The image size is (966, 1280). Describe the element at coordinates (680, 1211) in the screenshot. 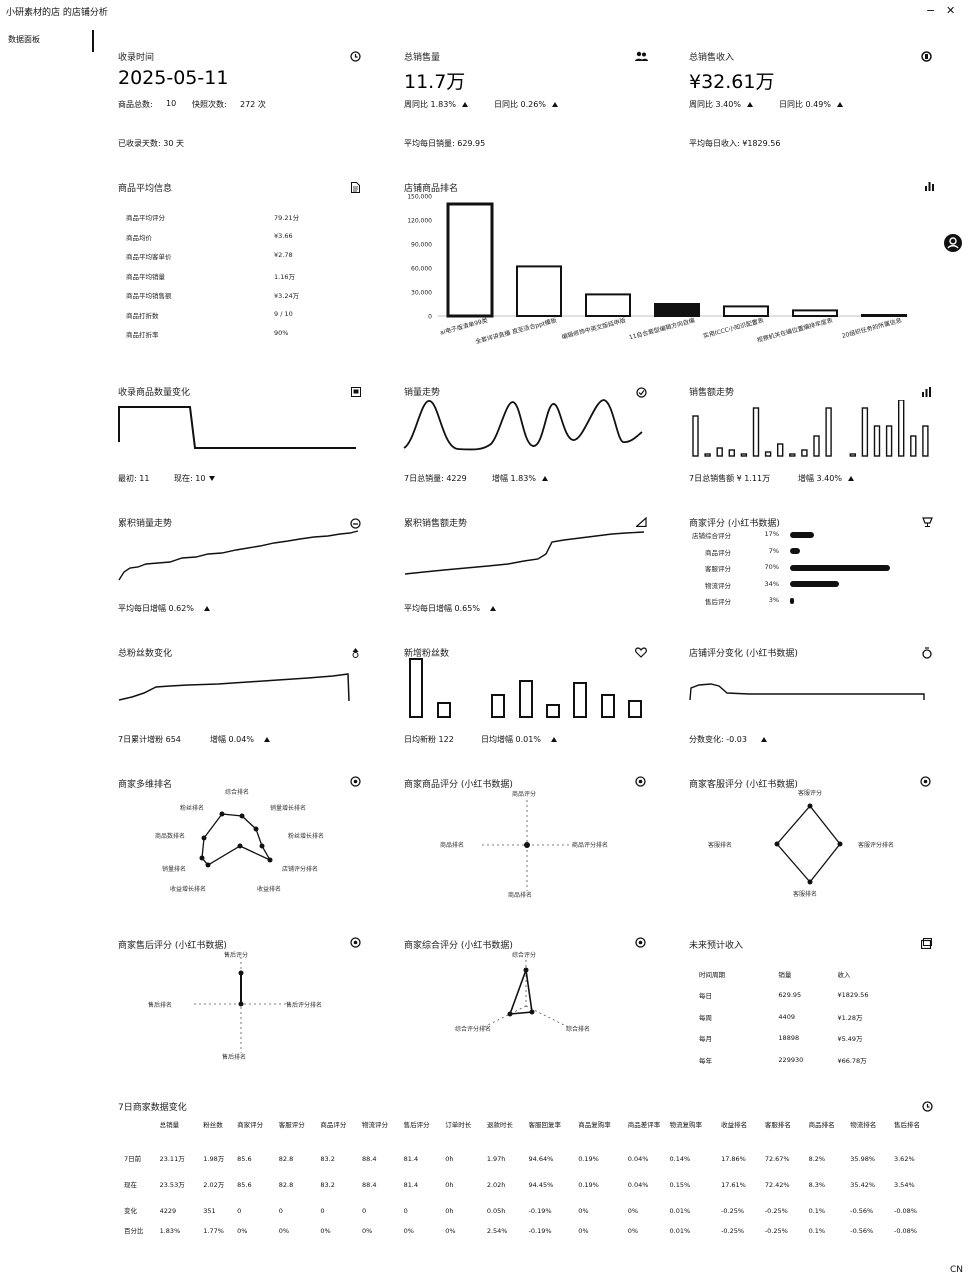

I see `table-cell: 0.01%` at that location.